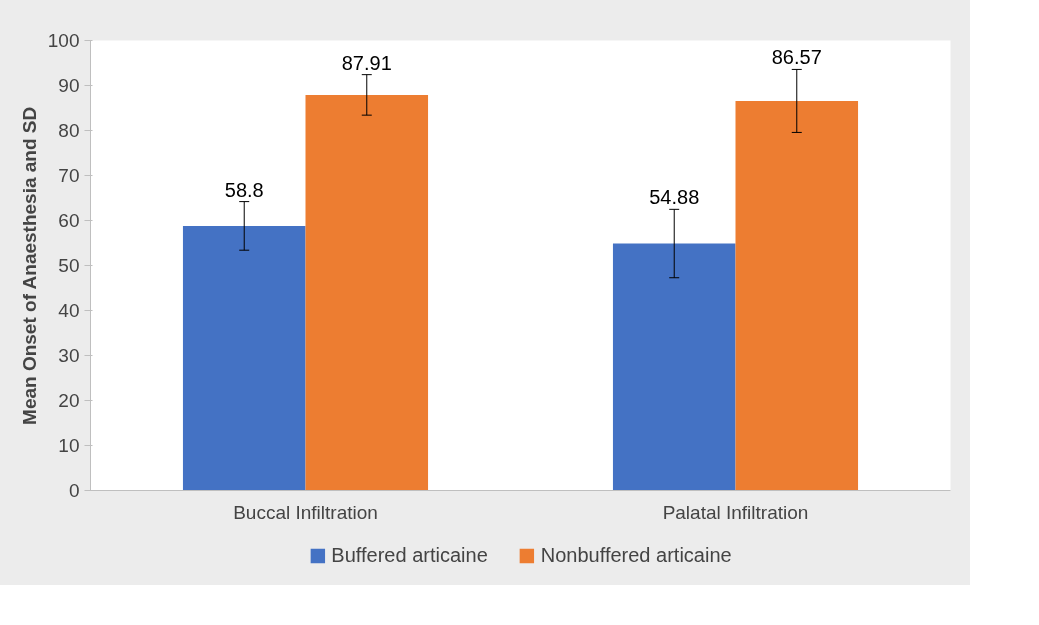  What do you see at coordinates (69, 445) in the screenshot?
I see `y-tick-label: 10` at bounding box center [69, 445].